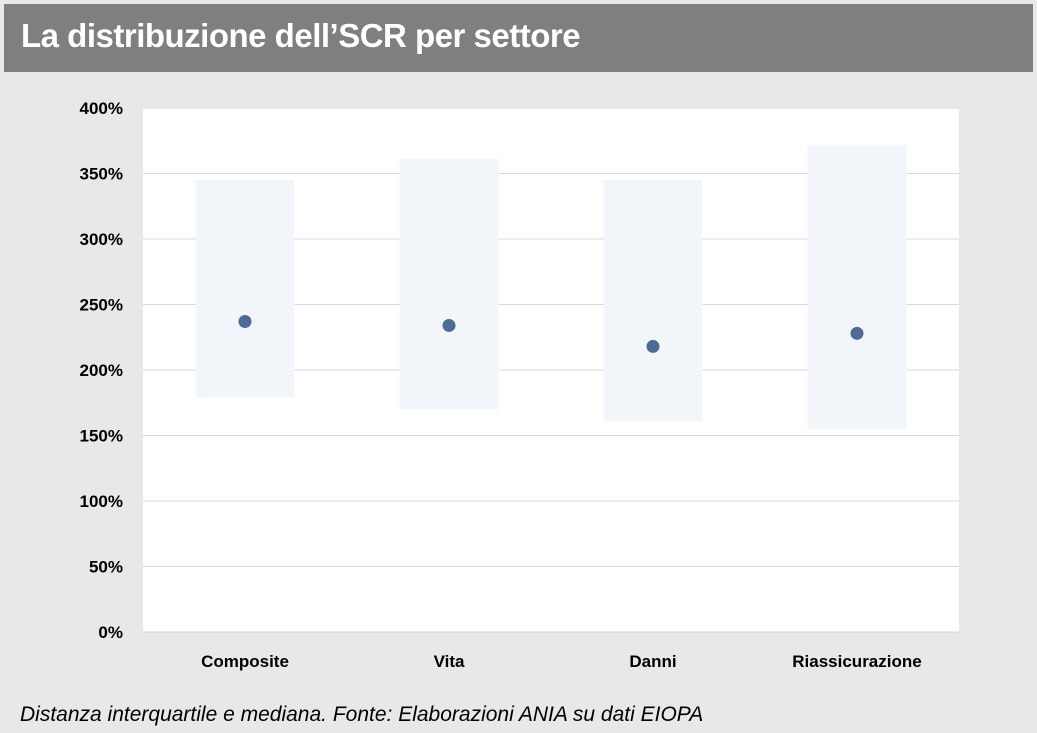  Describe the element at coordinates (101, 305) in the screenshot. I see `y-tick-label: 250%` at that location.